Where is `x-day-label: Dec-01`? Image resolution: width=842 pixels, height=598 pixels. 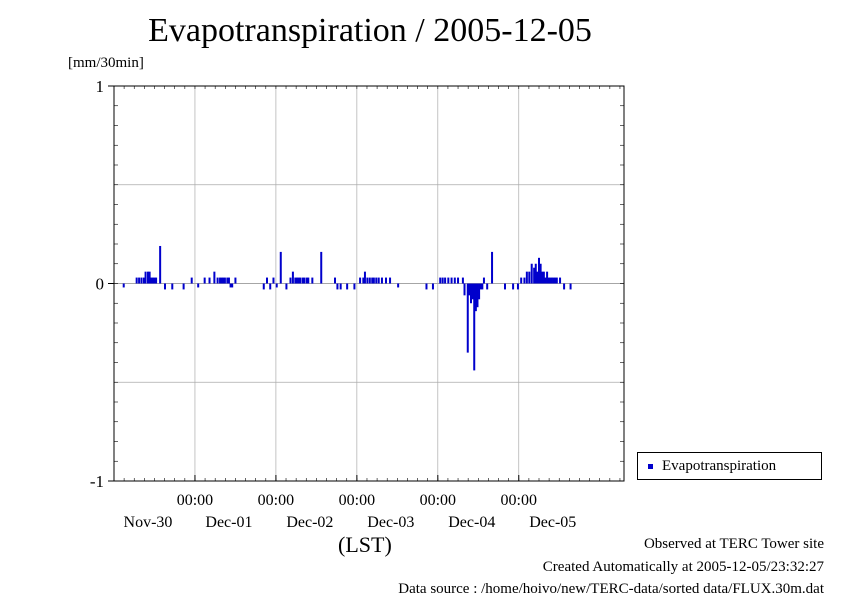 x-day-label: Dec-01 is located at coordinates (228, 522).